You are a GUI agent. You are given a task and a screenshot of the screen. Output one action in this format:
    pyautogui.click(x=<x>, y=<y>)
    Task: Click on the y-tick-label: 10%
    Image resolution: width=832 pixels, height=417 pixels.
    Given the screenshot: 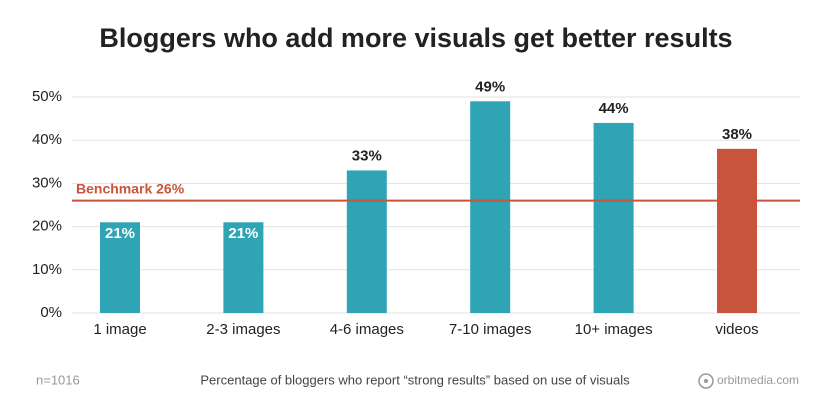 What is the action you would take?
    pyautogui.click(x=47, y=269)
    